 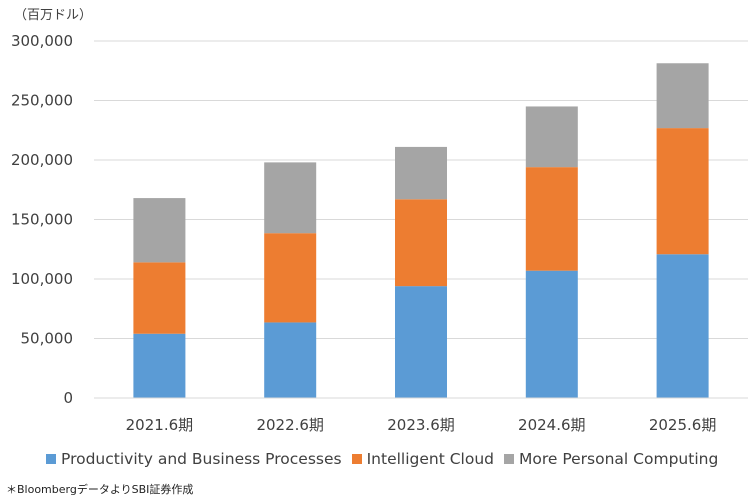 I want to click on x-tick-label: 2024.6期, so click(x=552, y=425).